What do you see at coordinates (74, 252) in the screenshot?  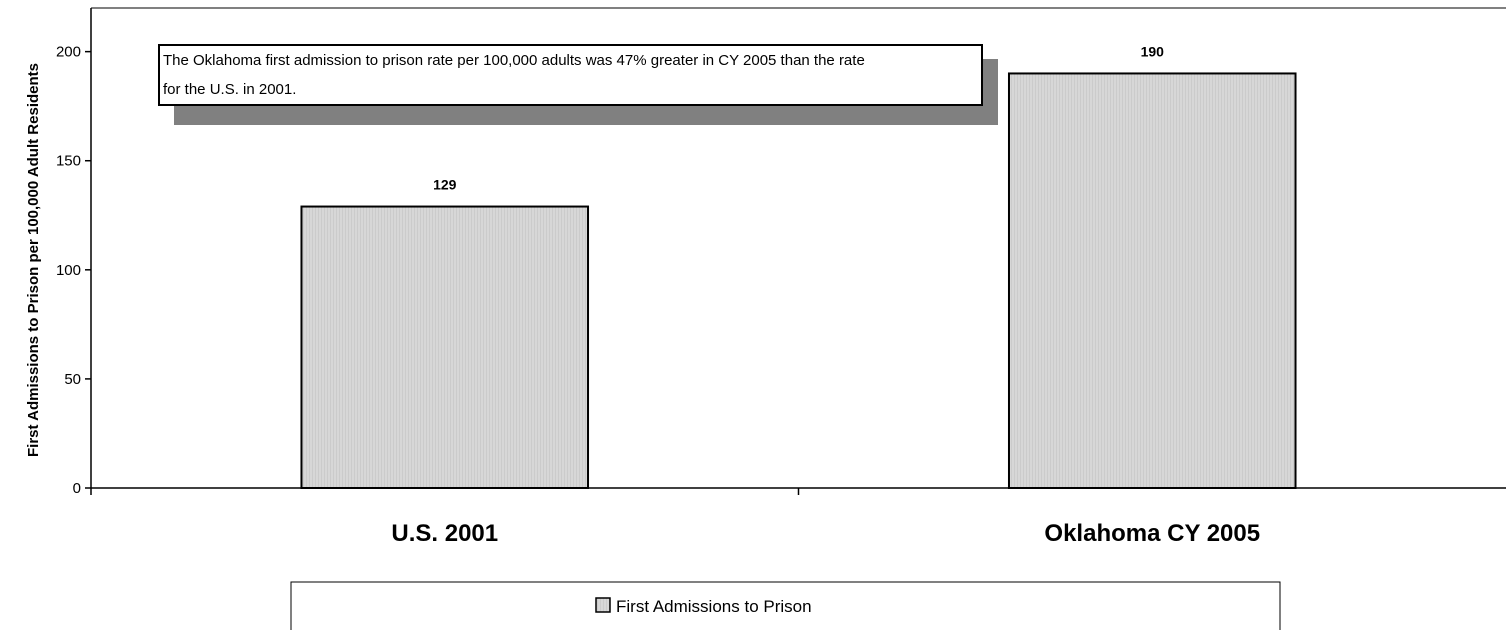 I see `y-axis: 0 50 100 150 200` at bounding box center [74, 252].